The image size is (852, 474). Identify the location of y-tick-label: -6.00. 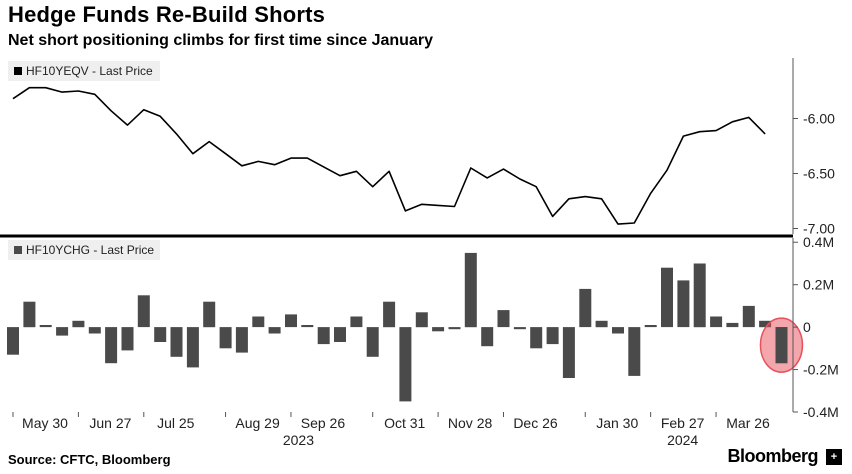
(819, 119).